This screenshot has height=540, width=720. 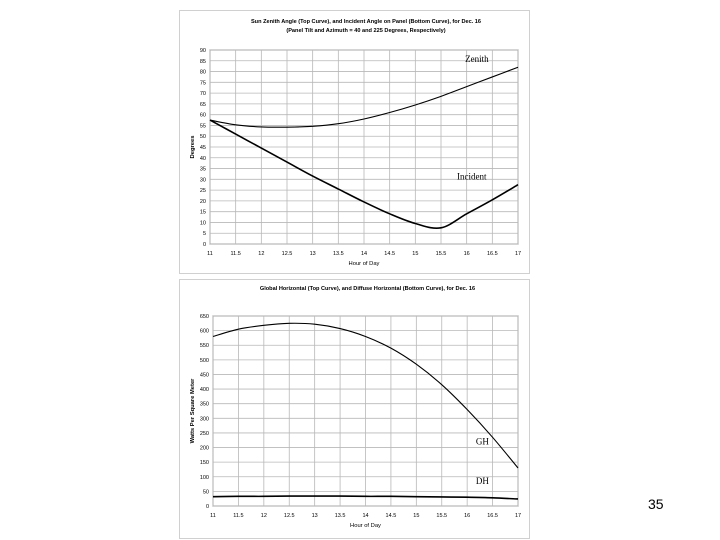 What do you see at coordinates (203, 202) in the screenshot?
I see `y-tick-label: 20` at bounding box center [203, 202].